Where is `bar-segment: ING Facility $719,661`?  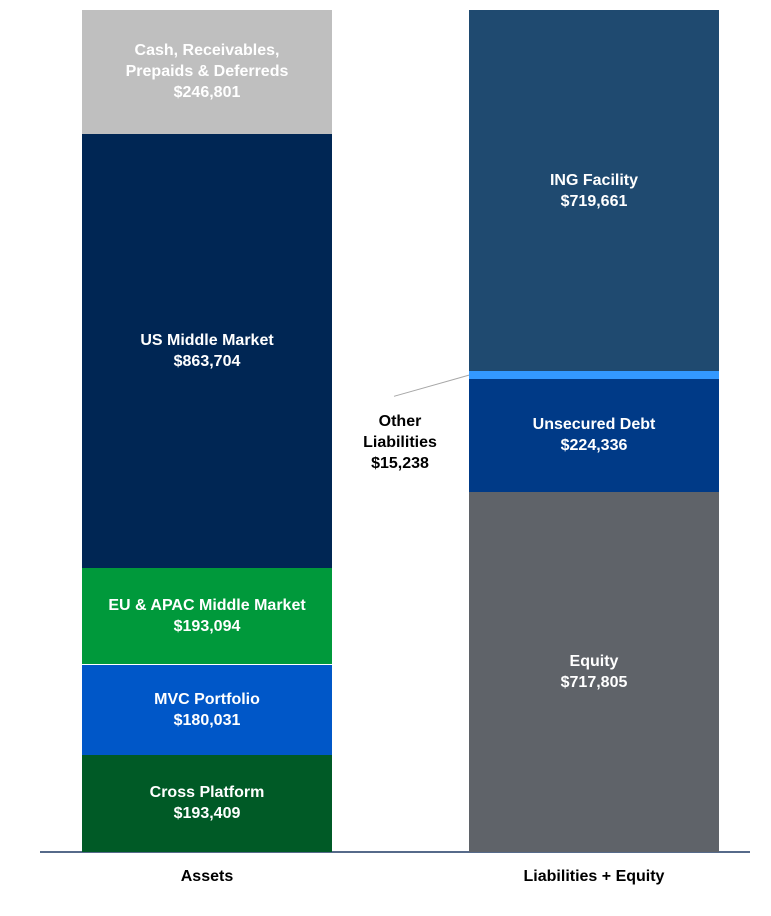
bar-segment: ING Facility $719,661 is located at coordinates (594, 191).